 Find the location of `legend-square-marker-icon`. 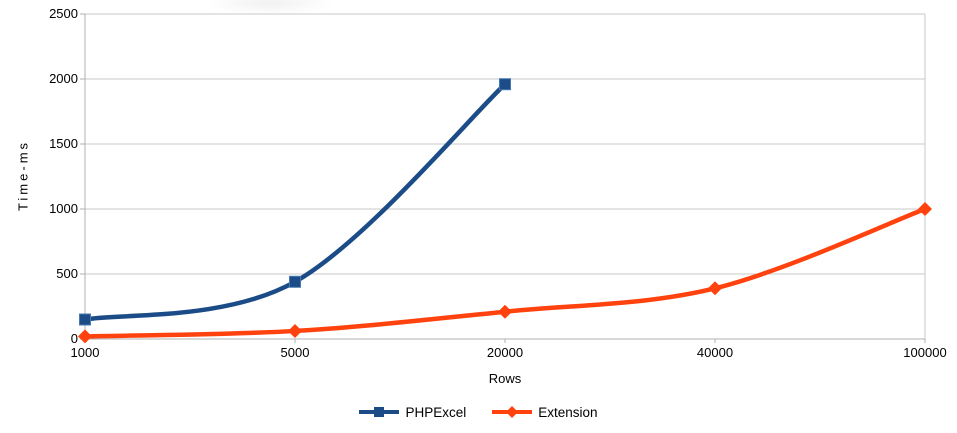

legend-square-marker-icon is located at coordinates (379, 412).